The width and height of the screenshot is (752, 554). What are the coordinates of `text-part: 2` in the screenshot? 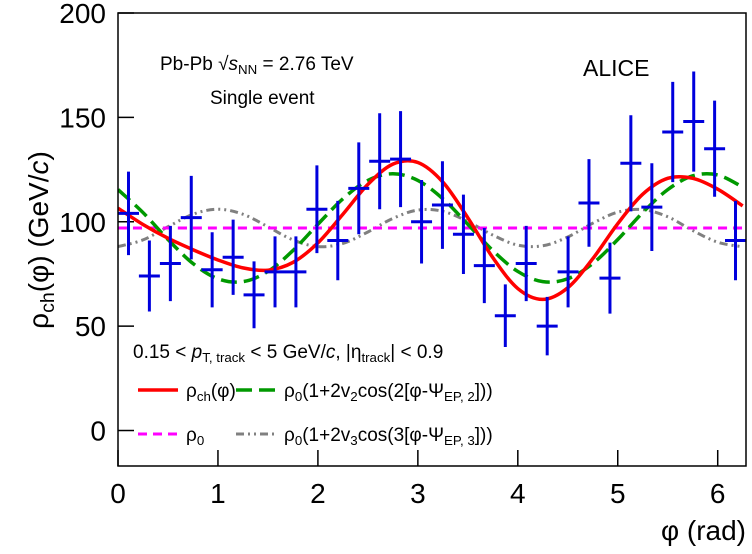 It's located at (353, 396).